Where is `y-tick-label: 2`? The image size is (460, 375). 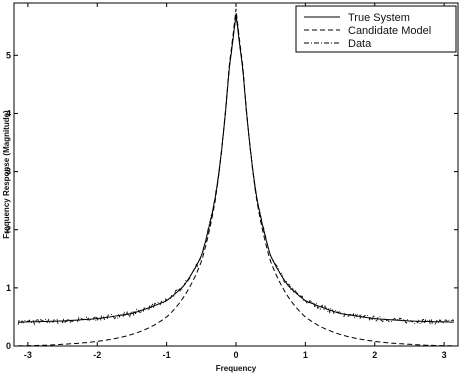
y-tick-label: 2 is located at coordinates (8, 230).